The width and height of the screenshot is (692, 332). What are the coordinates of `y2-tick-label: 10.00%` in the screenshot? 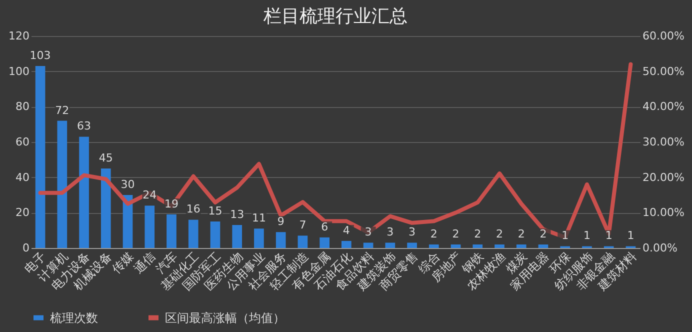 It's located at (663, 213).